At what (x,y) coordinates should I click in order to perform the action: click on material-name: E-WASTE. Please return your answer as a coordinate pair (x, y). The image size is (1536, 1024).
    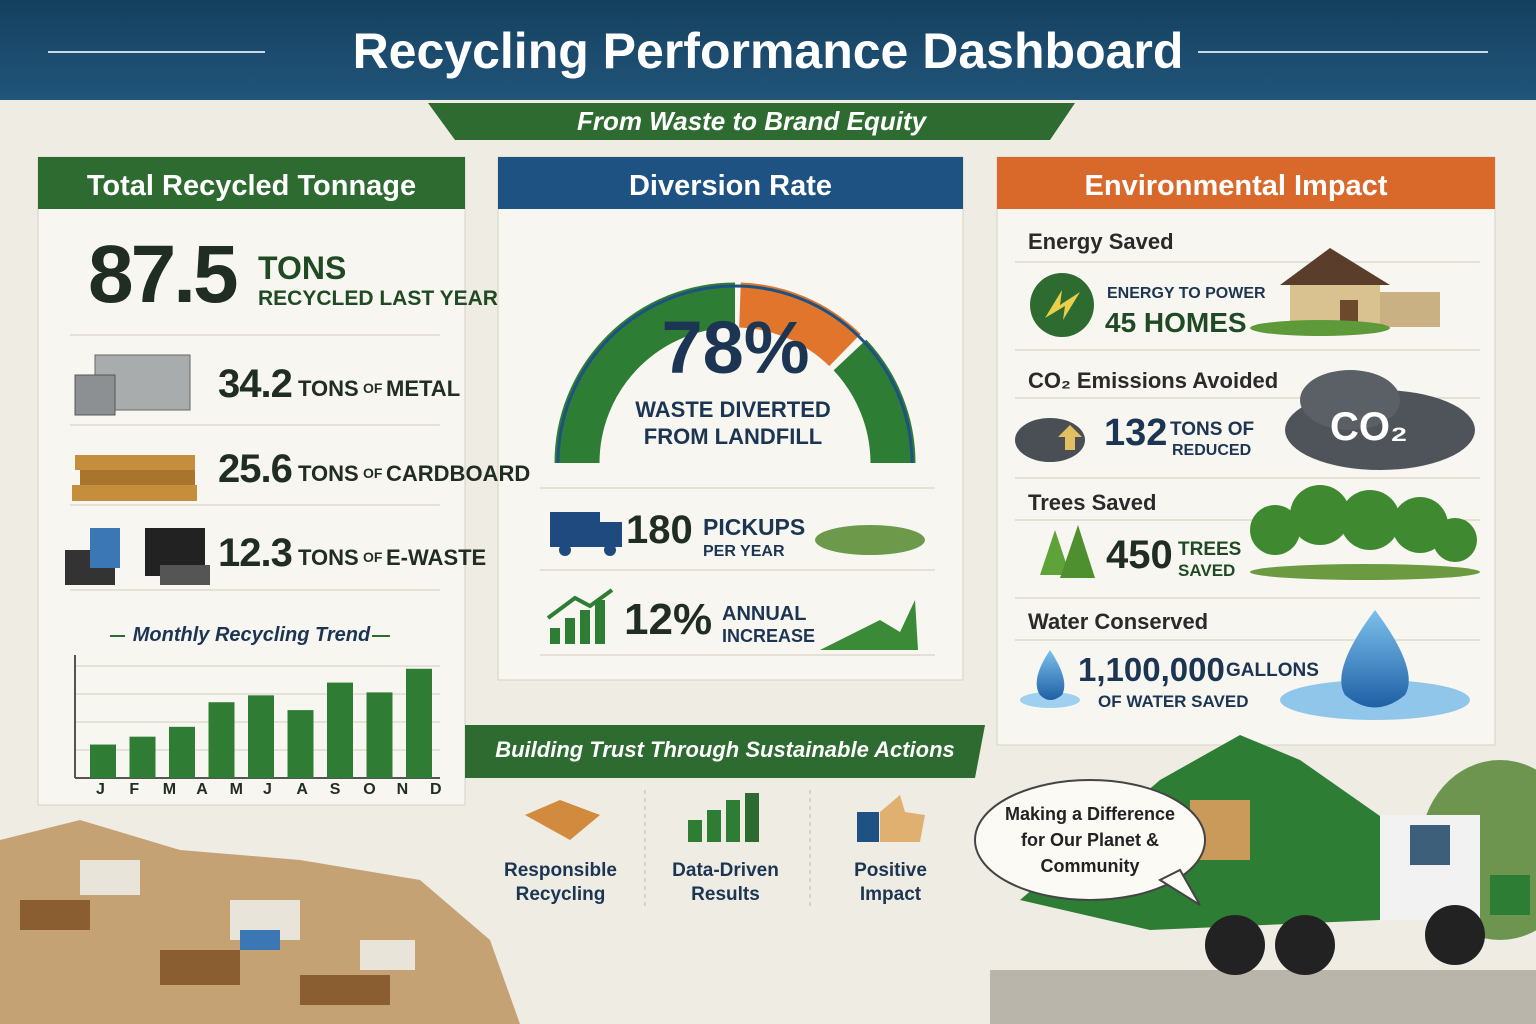
    Looking at the image, I should click on (436, 557).